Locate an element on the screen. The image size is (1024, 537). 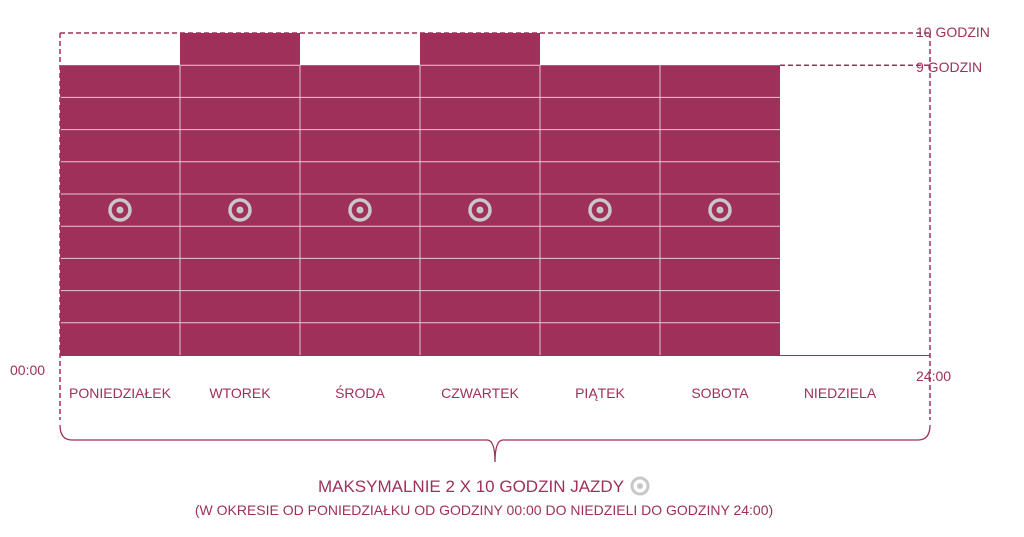
wheel-icons is located at coordinates (420, 210).